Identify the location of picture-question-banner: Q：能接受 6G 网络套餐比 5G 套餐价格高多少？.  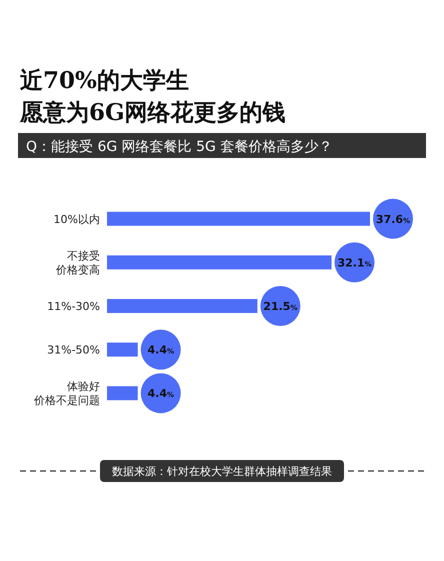
(222, 145).